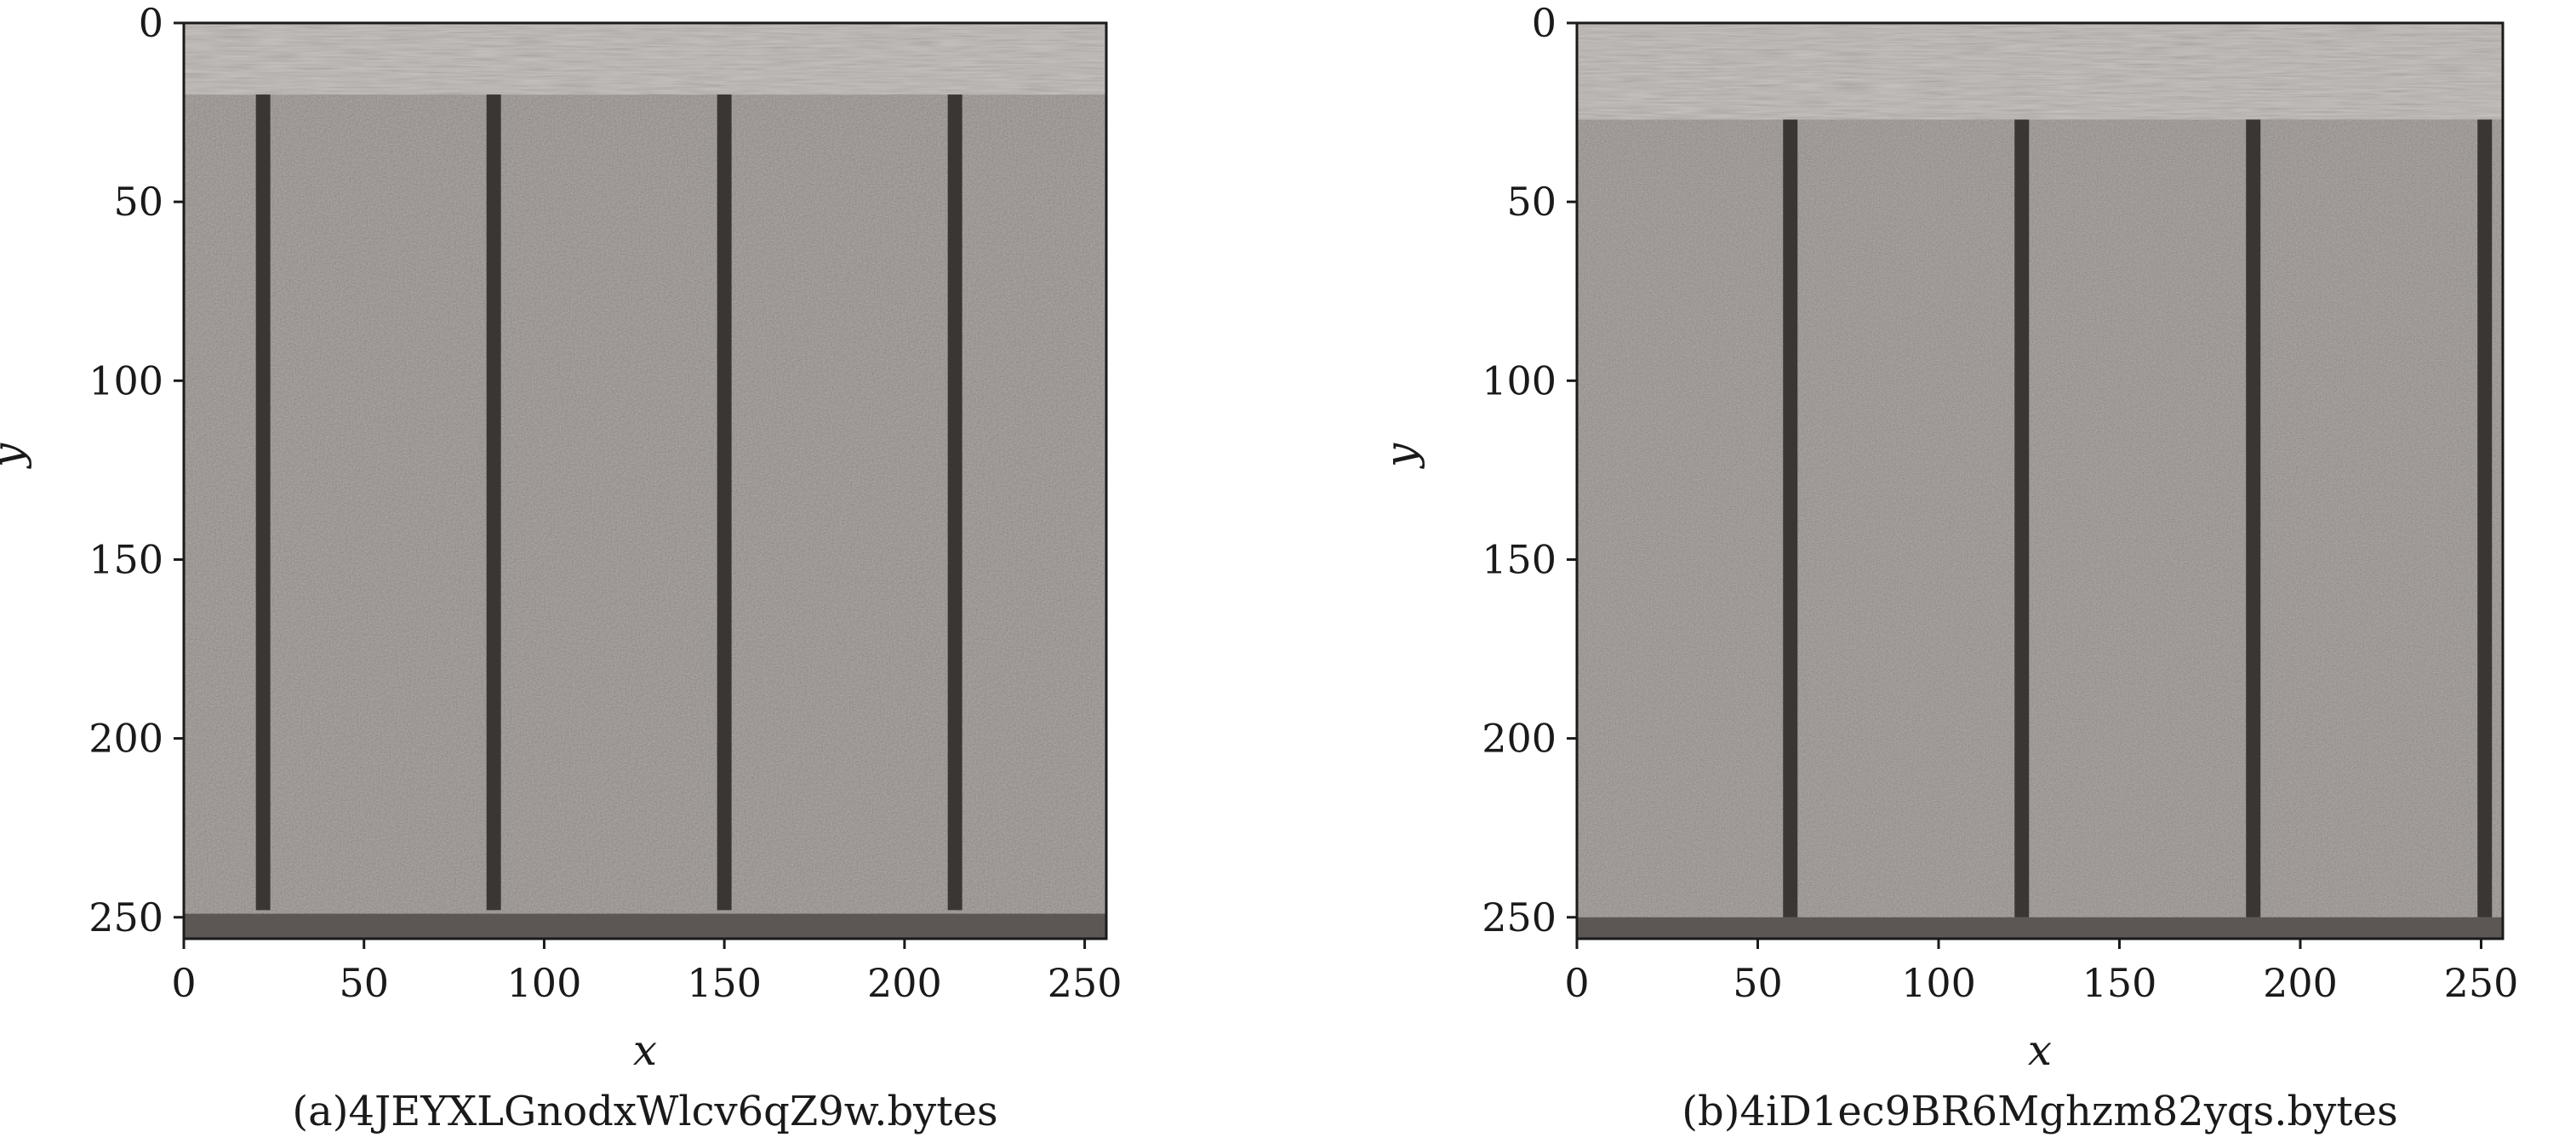  Describe the element at coordinates (151, 23) in the screenshot. I see `ytick-label-a-0: 0` at that location.